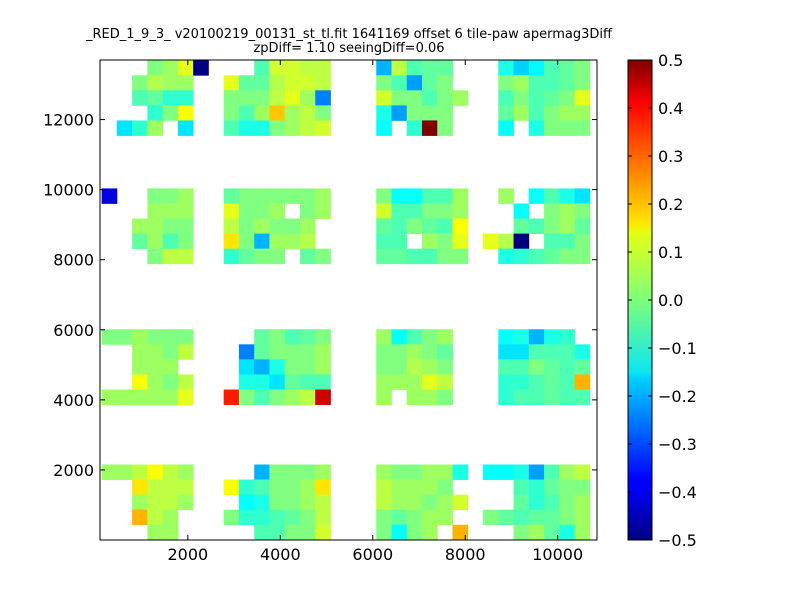  I want to click on y-tick-label-12000: 12000, so click(68, 120).